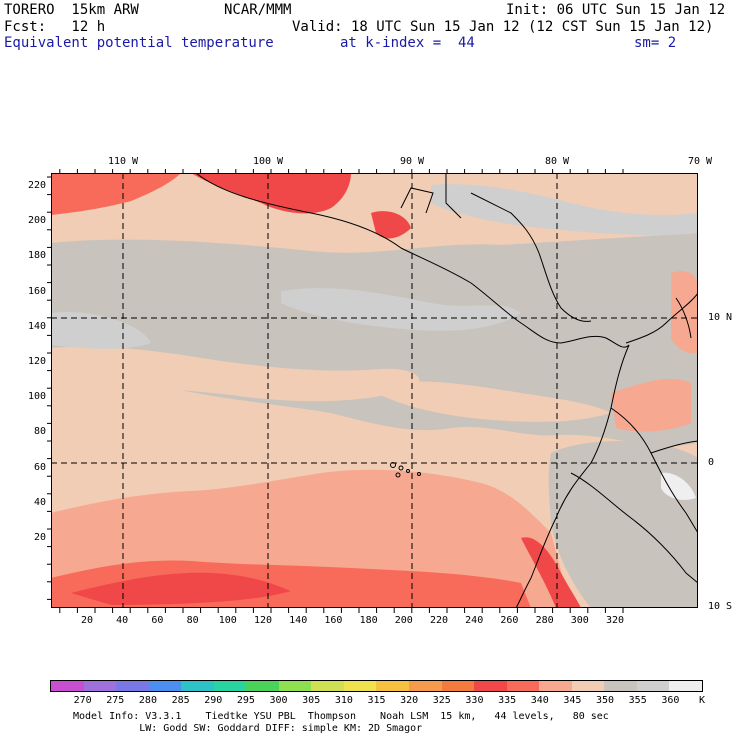 The height and width of the screenshot is (740, 740). I want to click on y-tick-label: 80, so click(39, 432).